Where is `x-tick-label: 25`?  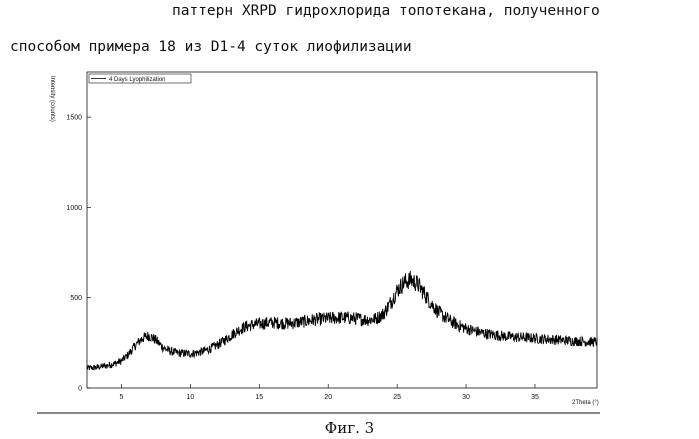 x-tick-label: 25 is located at coordinates (397, 397).